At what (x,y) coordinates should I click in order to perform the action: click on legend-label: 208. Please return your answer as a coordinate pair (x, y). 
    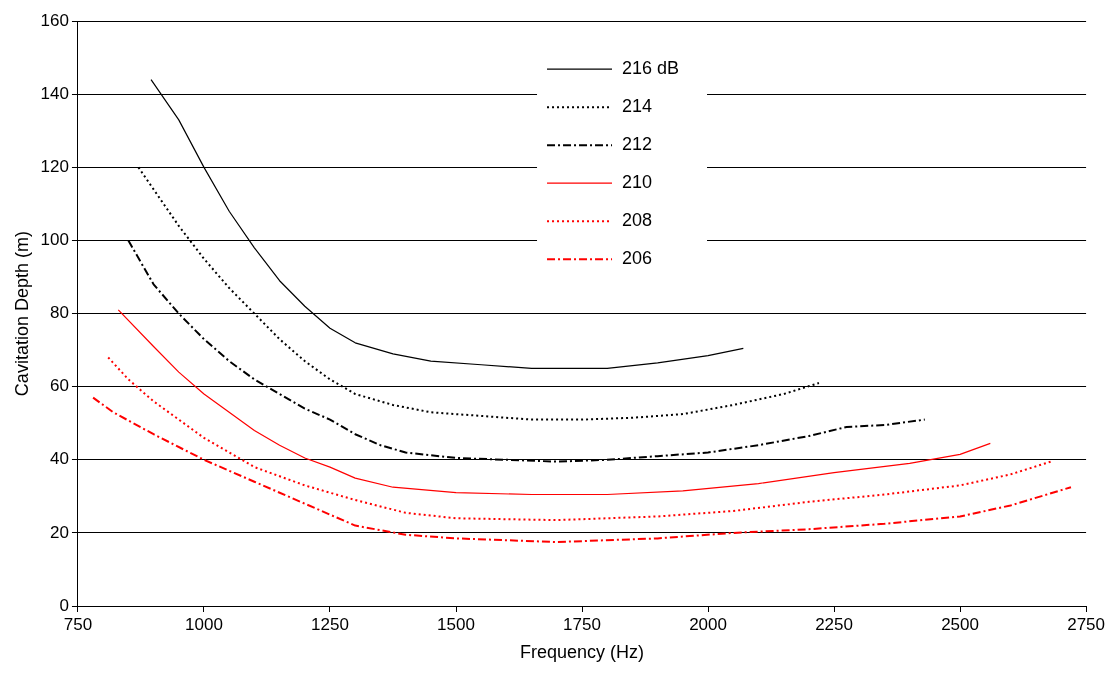
    Looking at the image, I should click on (637, 220).